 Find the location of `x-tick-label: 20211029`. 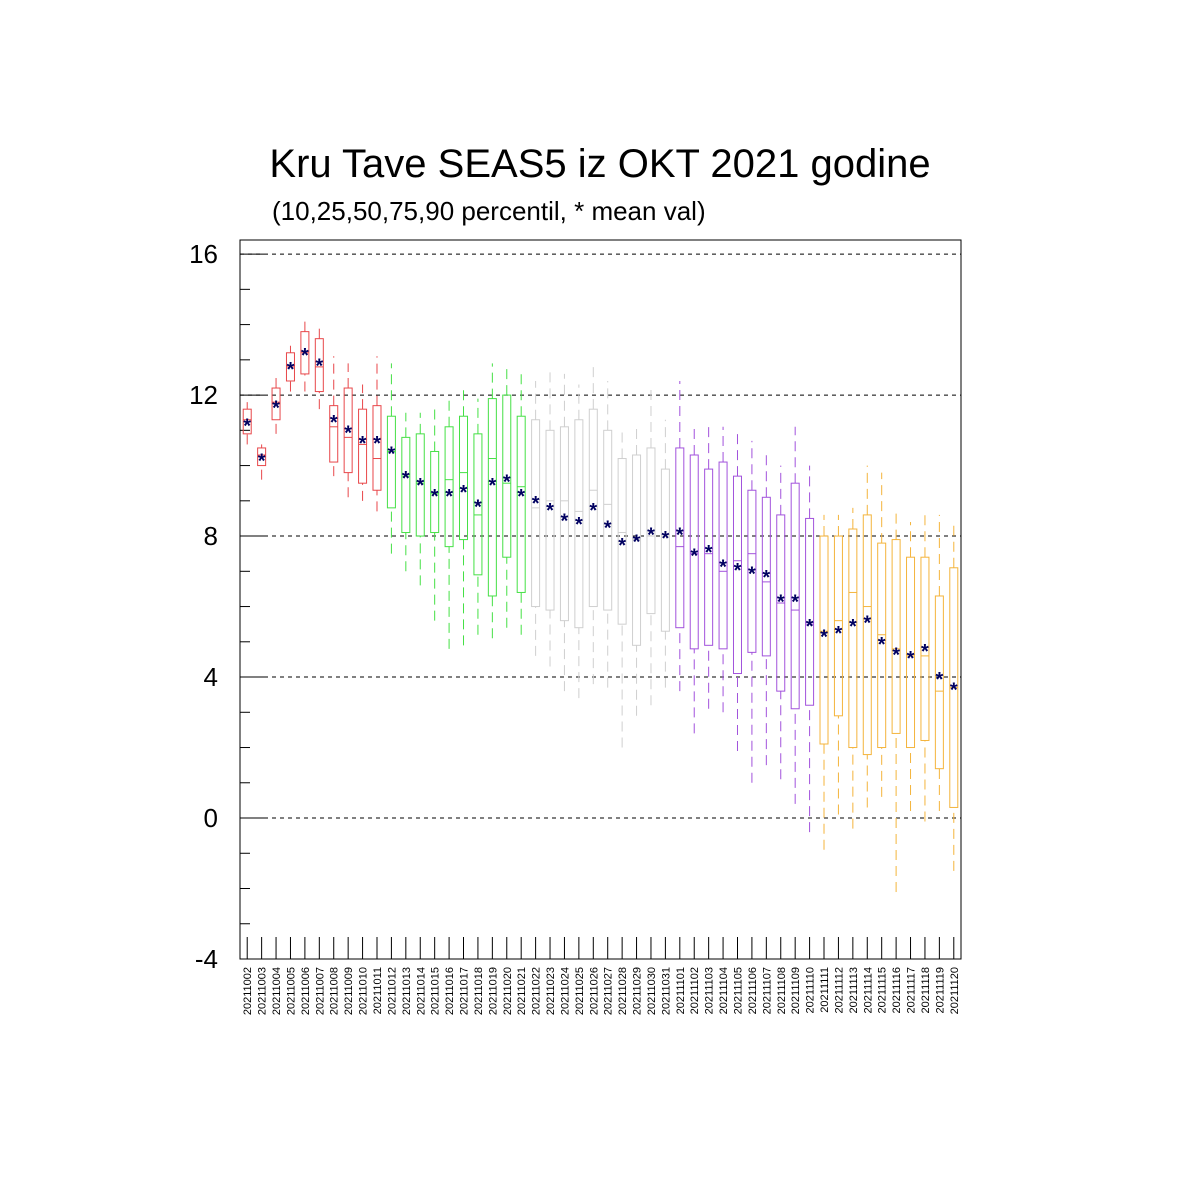

x-tick-label: 20211029 is located at coordinates (638, 991).